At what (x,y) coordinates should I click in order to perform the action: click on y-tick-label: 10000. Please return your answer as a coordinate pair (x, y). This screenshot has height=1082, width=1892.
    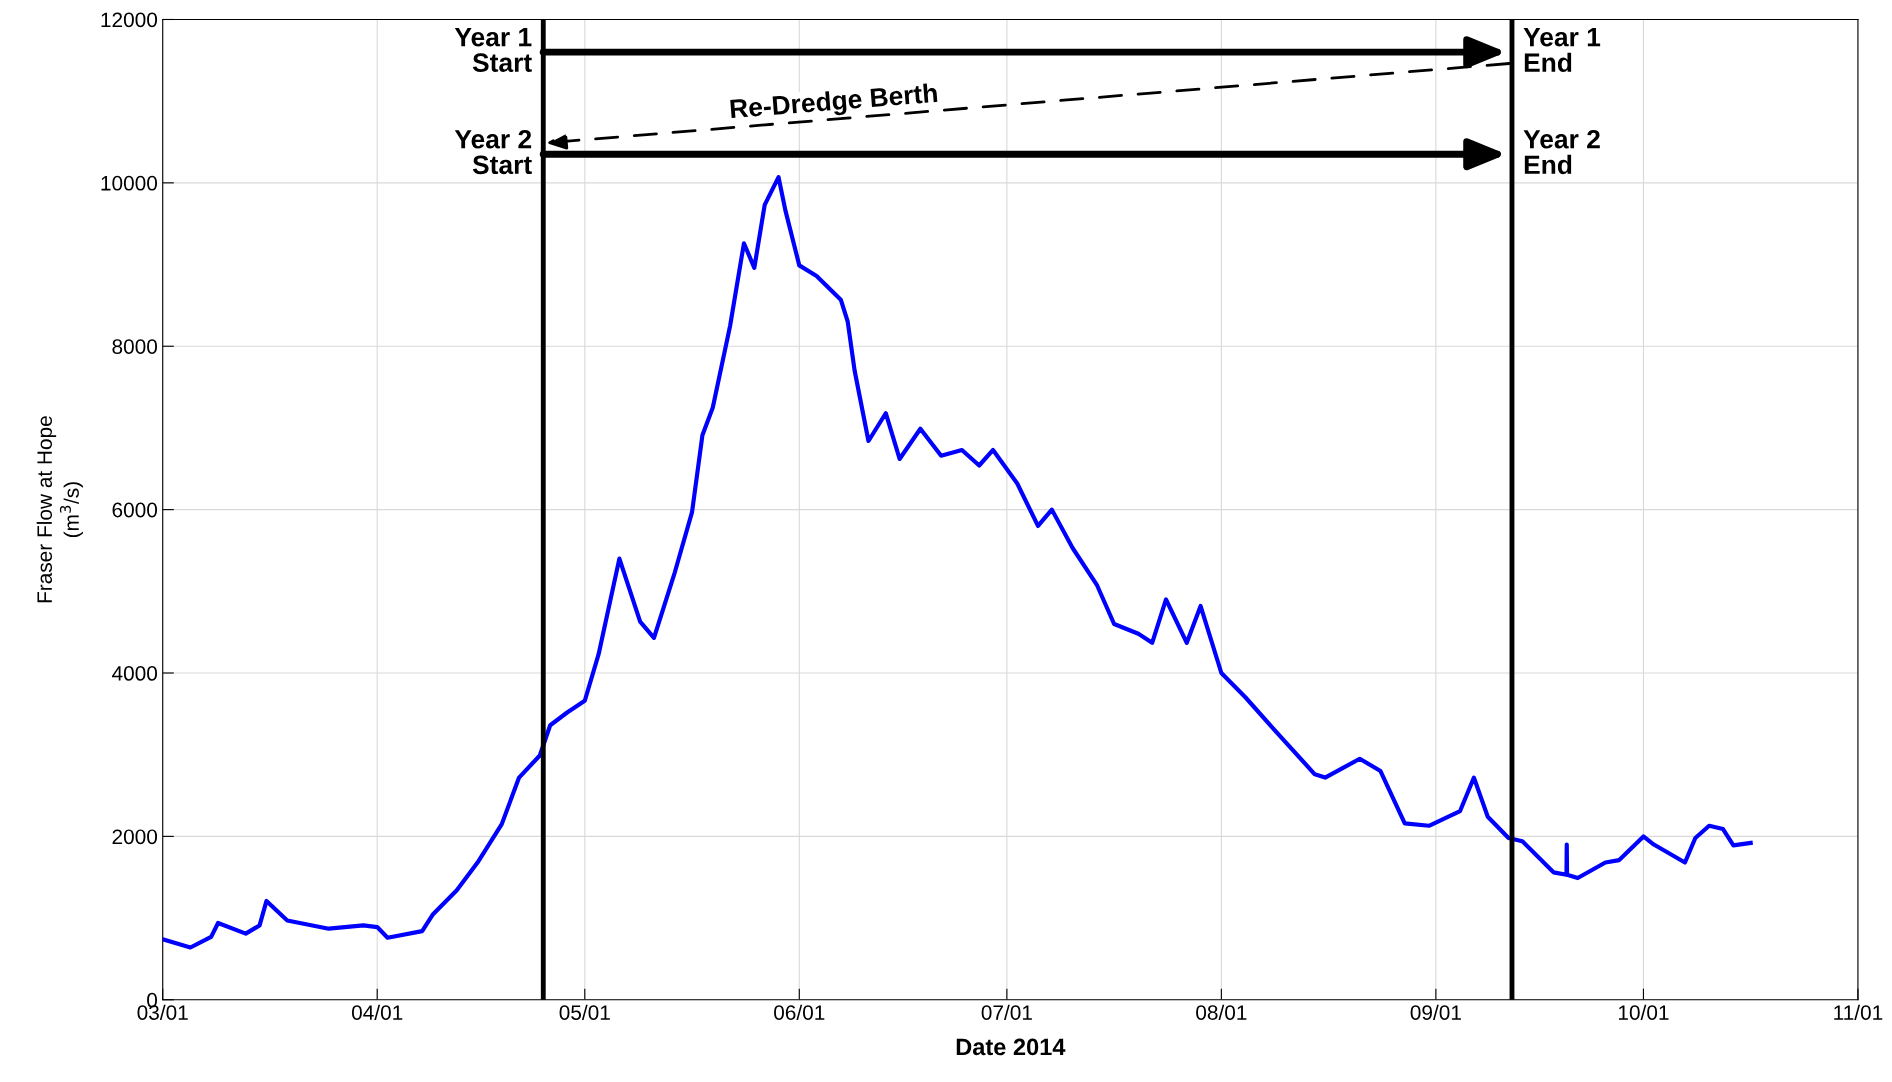
    Looking at the image, I should click on (129, 183).